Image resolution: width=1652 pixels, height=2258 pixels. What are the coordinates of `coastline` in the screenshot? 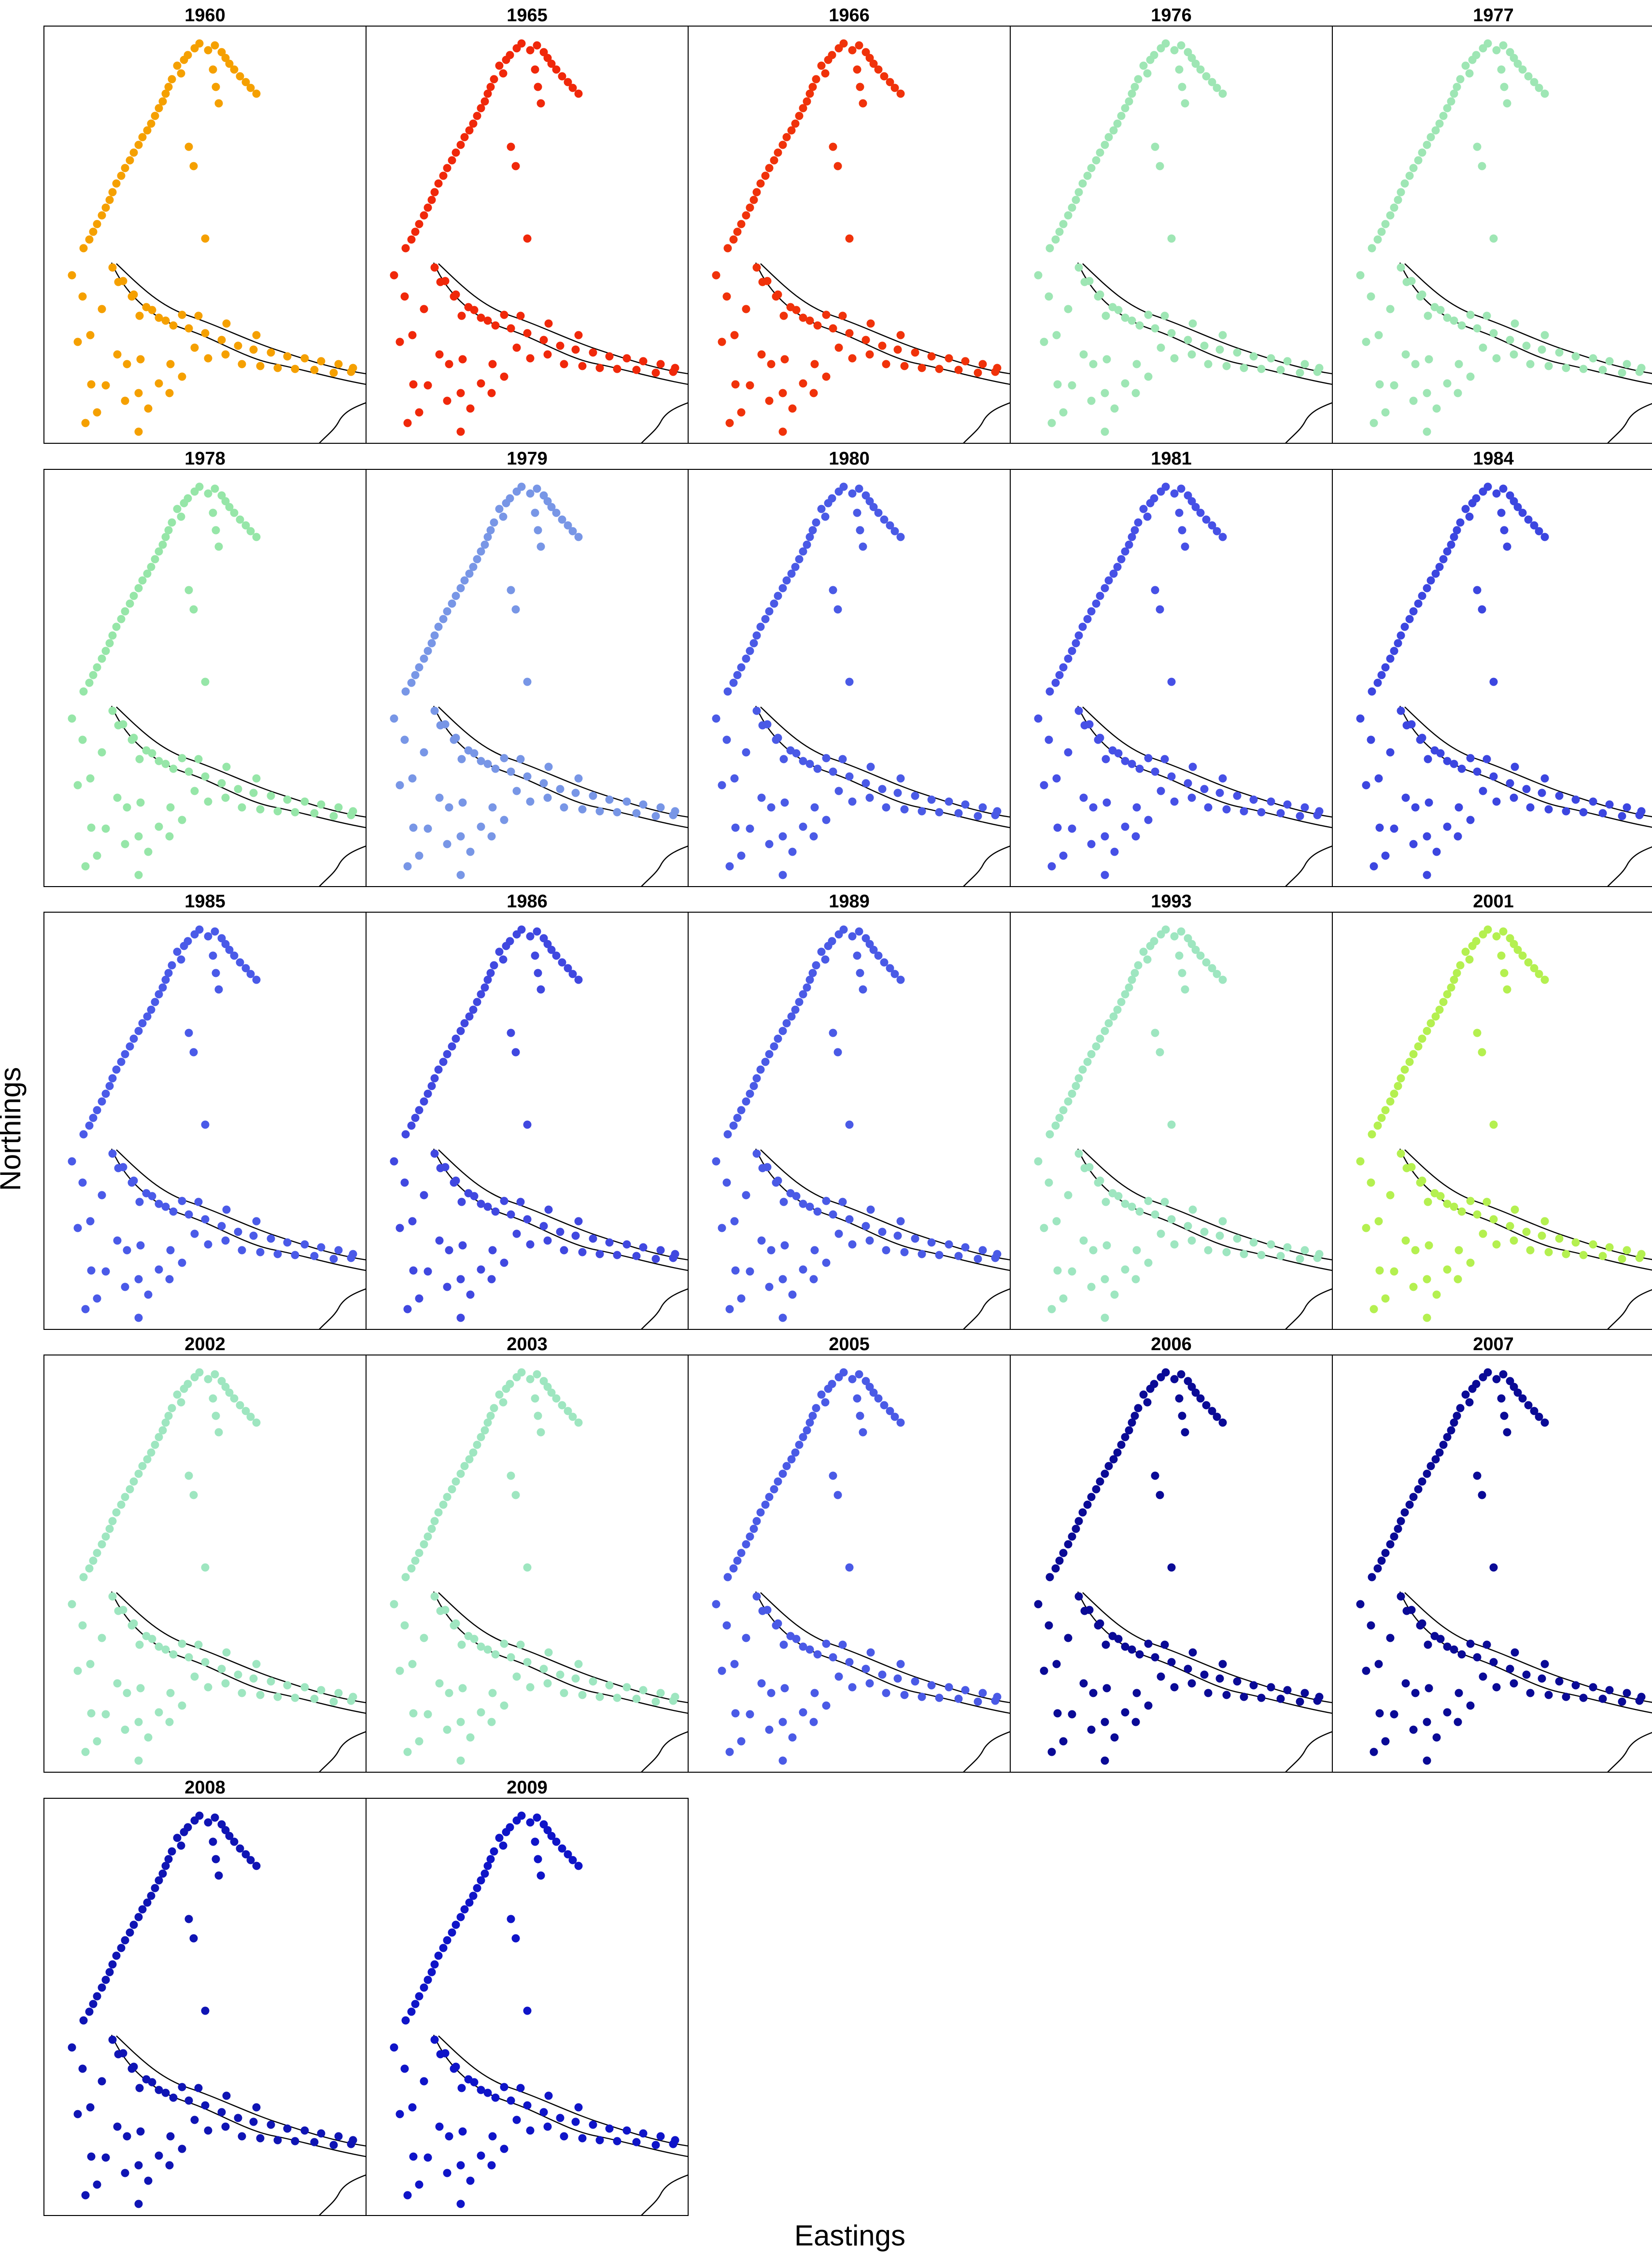 It's located at (665, 1309).